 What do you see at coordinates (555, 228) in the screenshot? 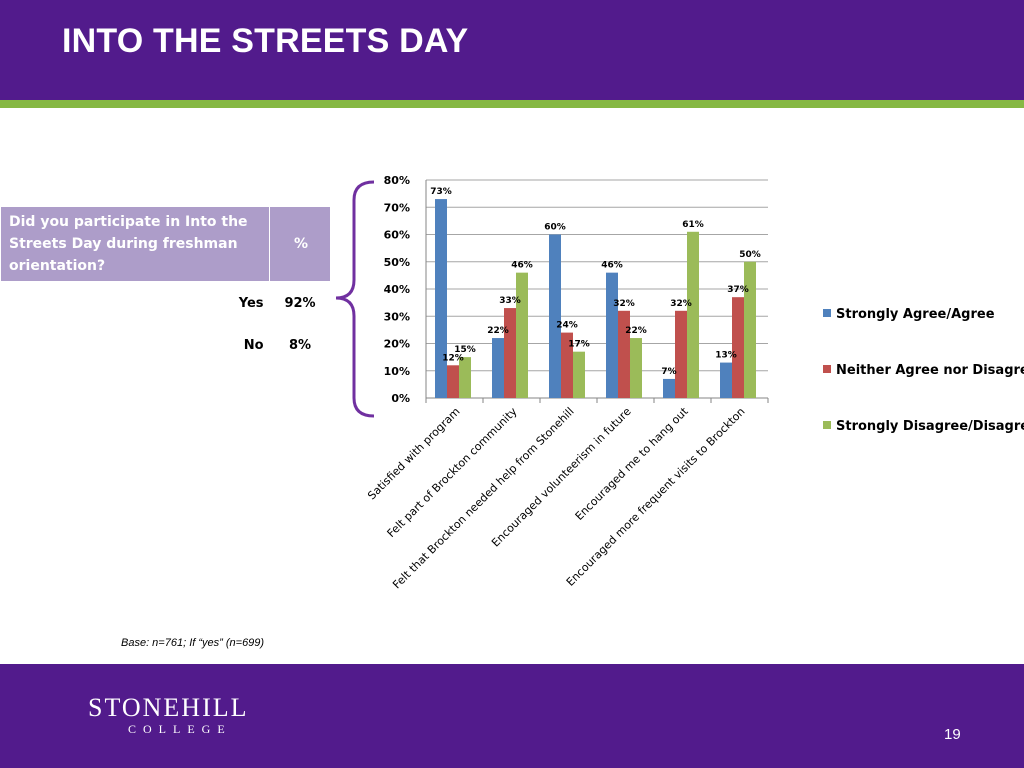
I see `data-label: 60%` at bounding box center [555, 228].